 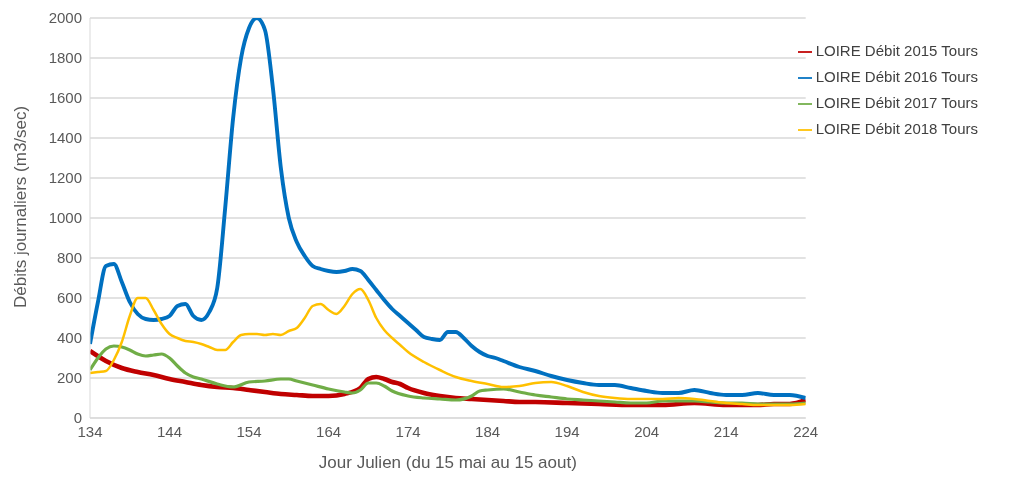 I want to click on x-tick-label: 154, so click(x=249, y=431).